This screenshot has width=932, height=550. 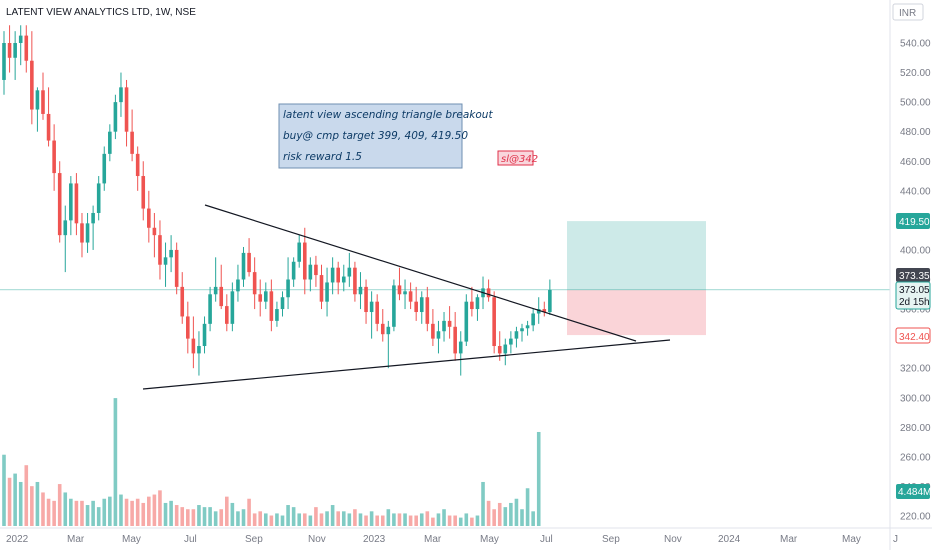 I want to click on y-tick-label: 320.00, so click(x=915, y=369).